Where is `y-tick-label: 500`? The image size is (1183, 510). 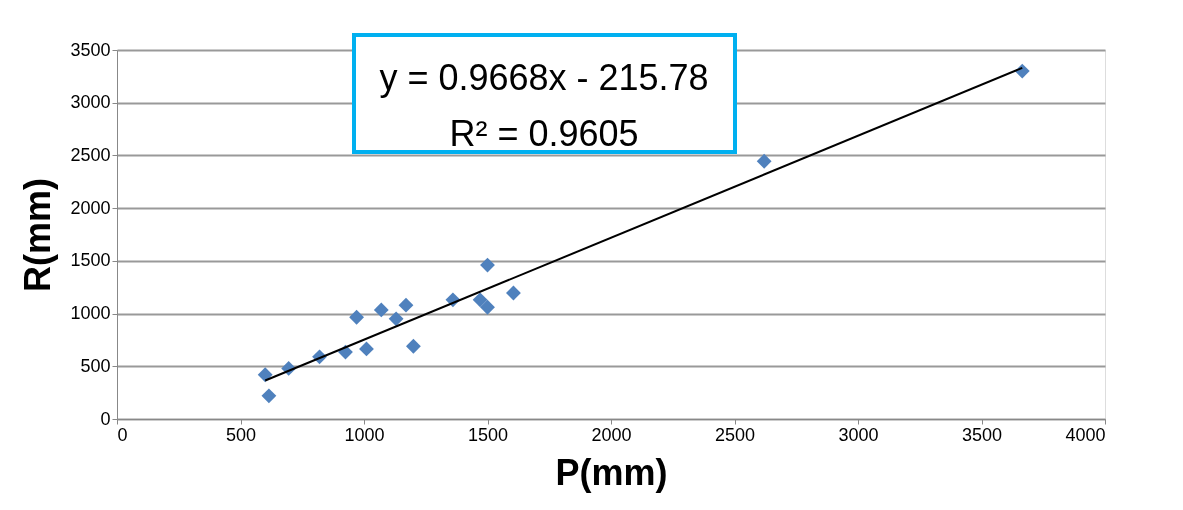 y-tick-label: 500 is located at coordinates (95, 365).